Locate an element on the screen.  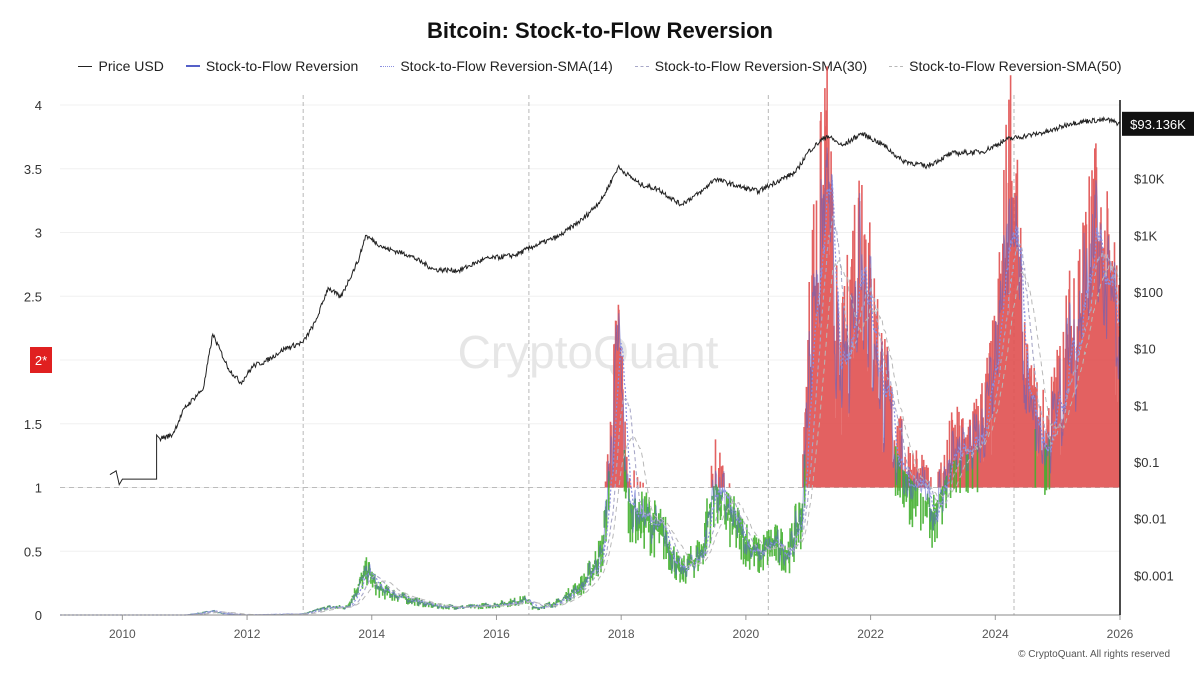
marker-badge is located at coordinates (41, 360).